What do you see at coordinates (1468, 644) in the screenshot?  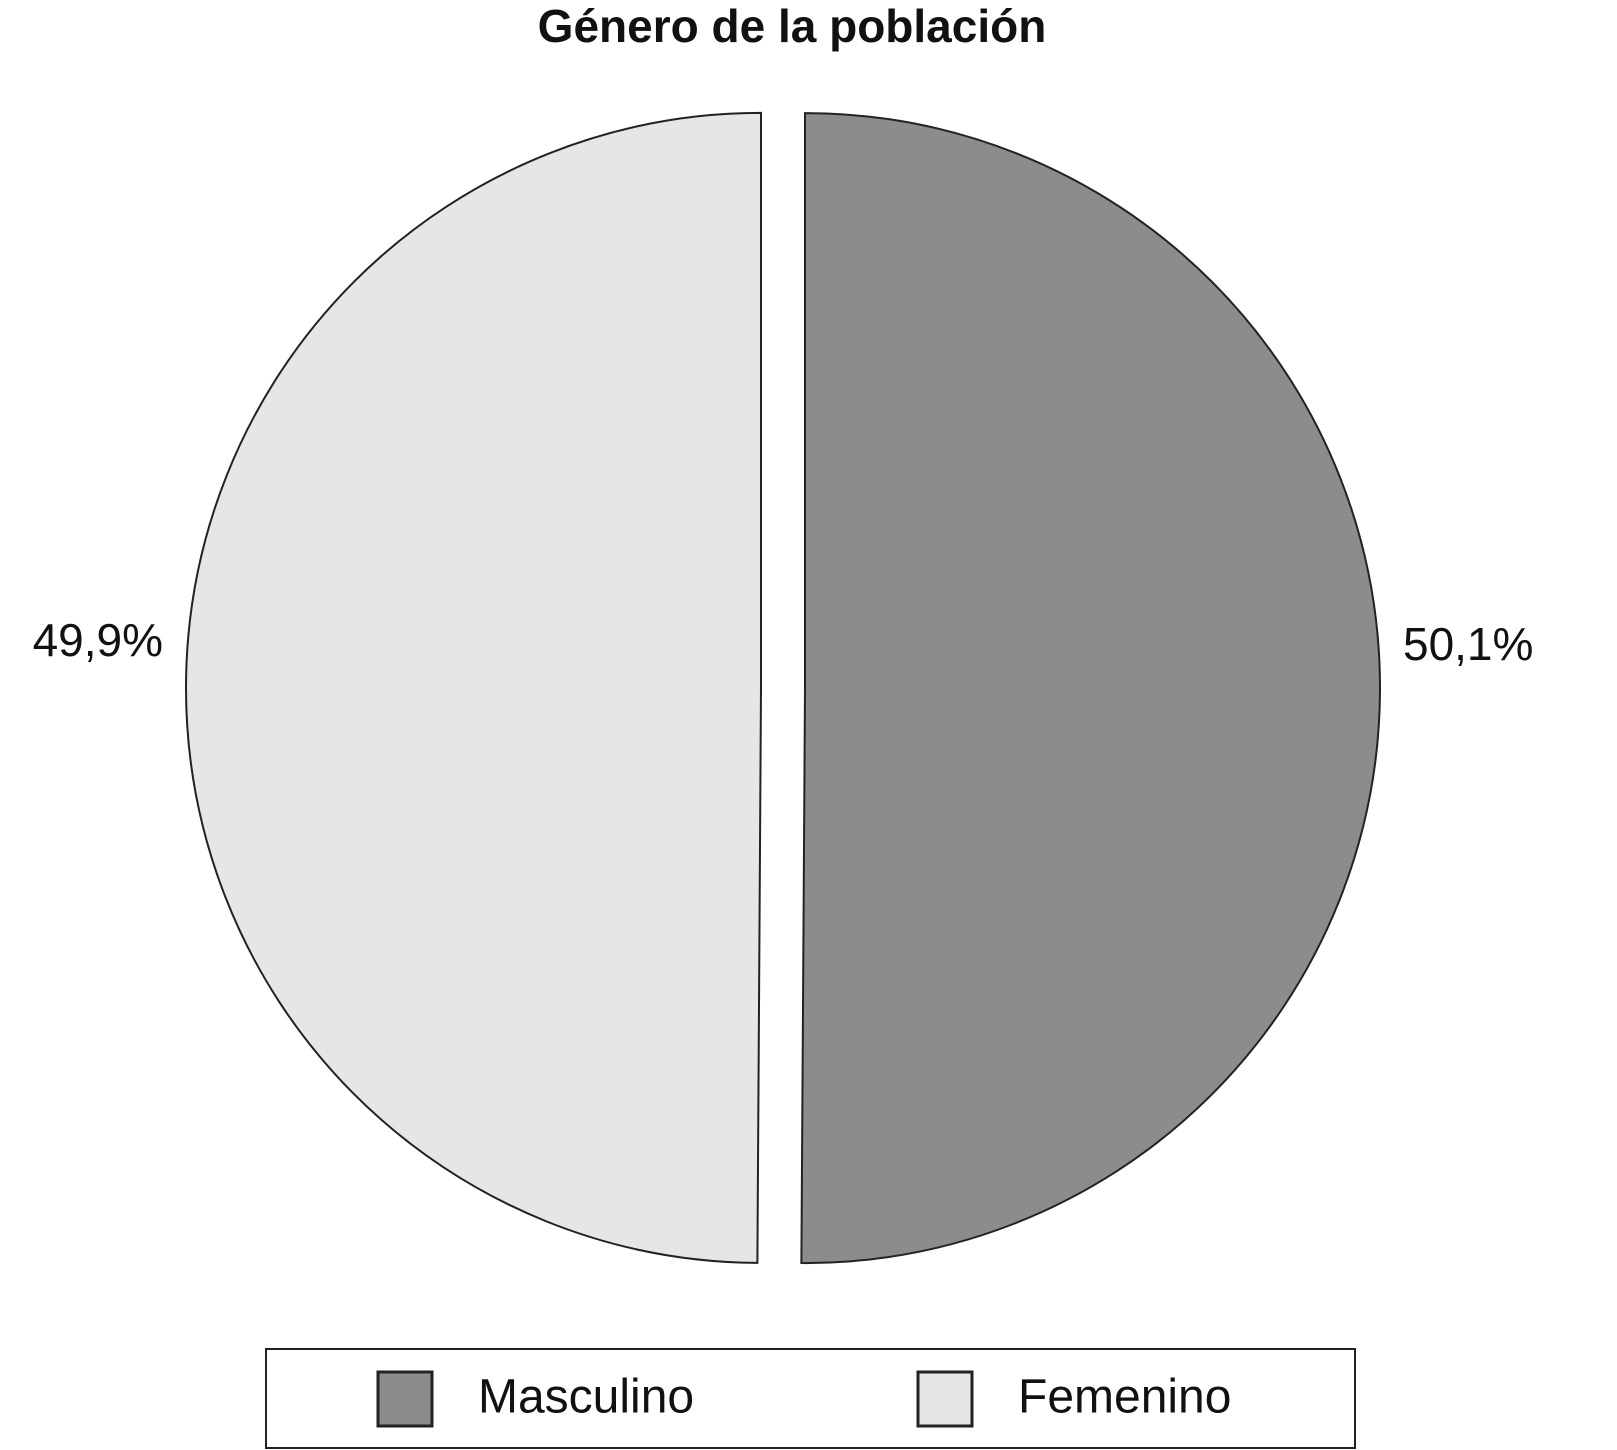 I see `value-label: 50,1%` at bounding box center [1468, 644].